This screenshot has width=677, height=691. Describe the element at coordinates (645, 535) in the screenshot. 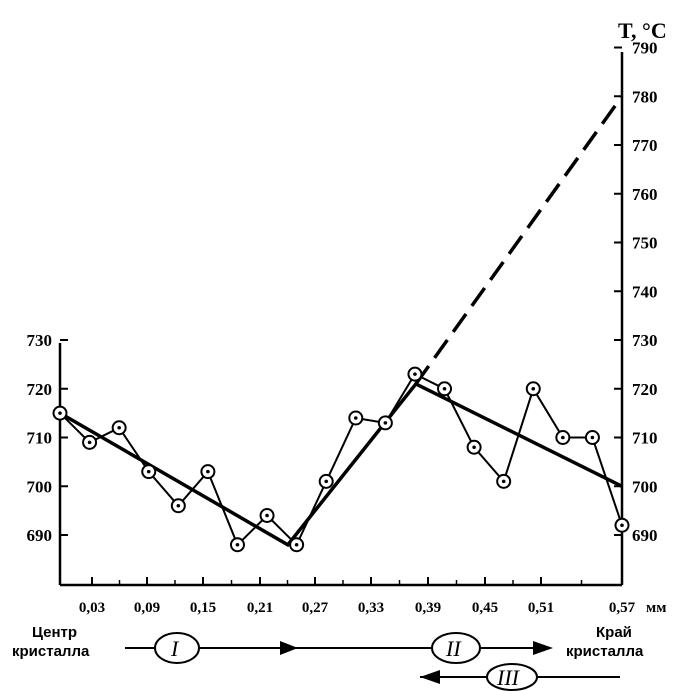

I see `y-right-tick-label: 690` at that location.